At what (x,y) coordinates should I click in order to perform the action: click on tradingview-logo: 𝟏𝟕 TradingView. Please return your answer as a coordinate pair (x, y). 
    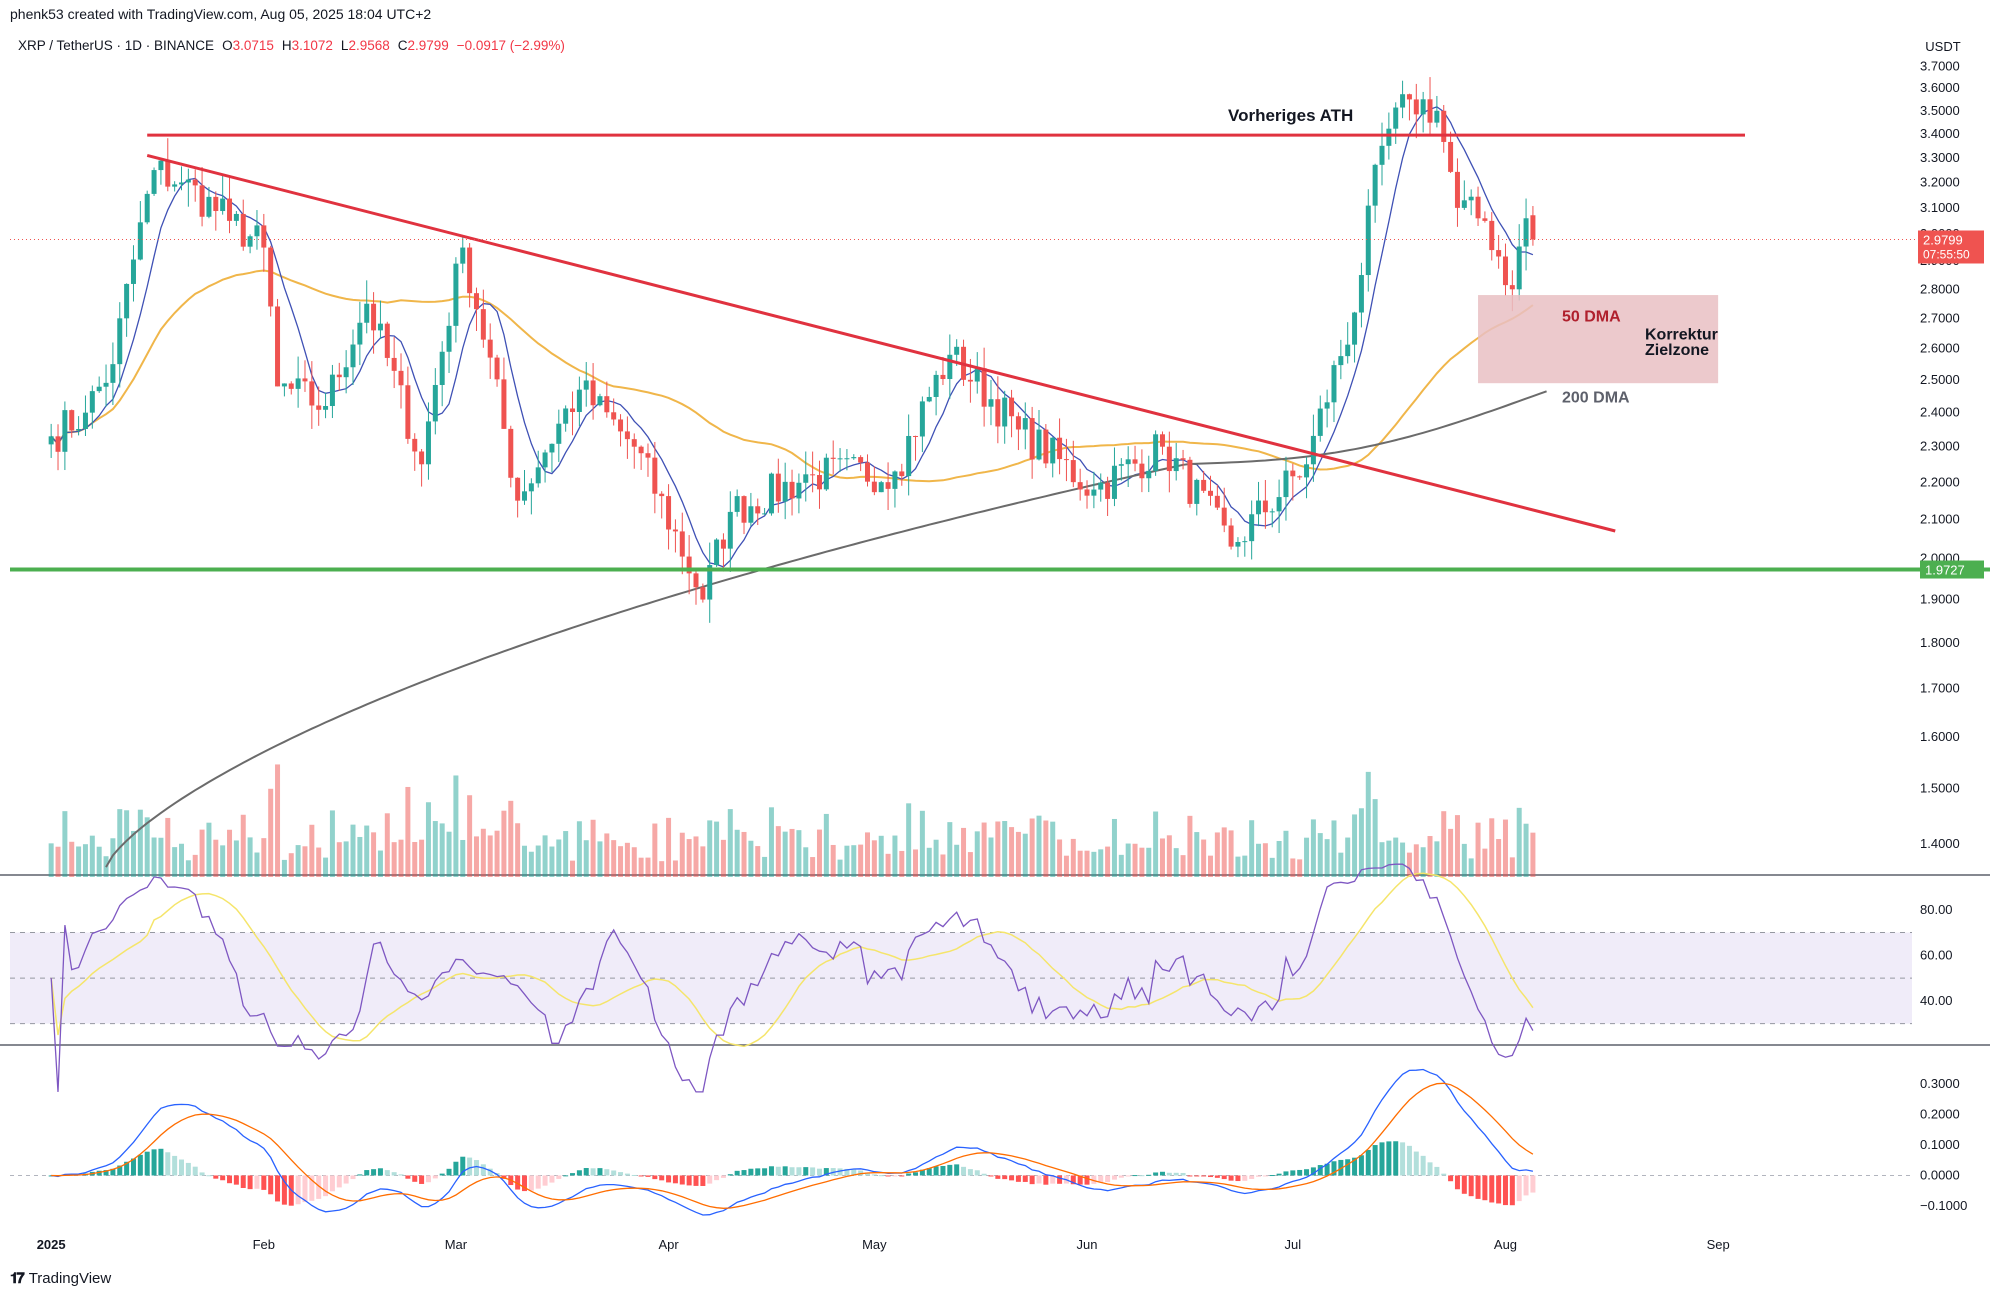
    Looking at the image, I should click on (60, 1278).